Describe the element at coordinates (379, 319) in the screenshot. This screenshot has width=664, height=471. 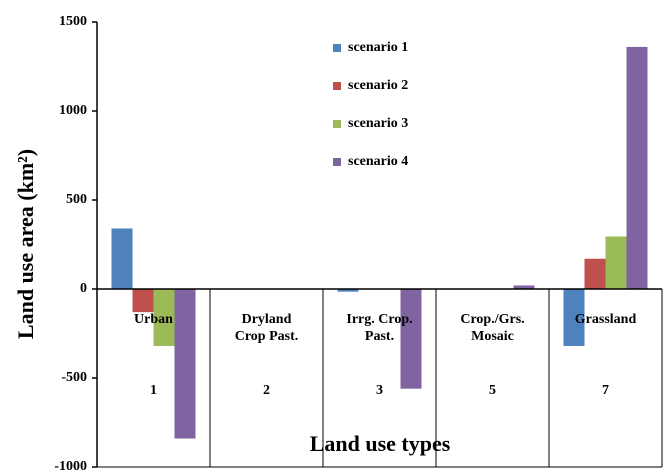
I see `x-tick-label: Irrg. Crop.` at that location.